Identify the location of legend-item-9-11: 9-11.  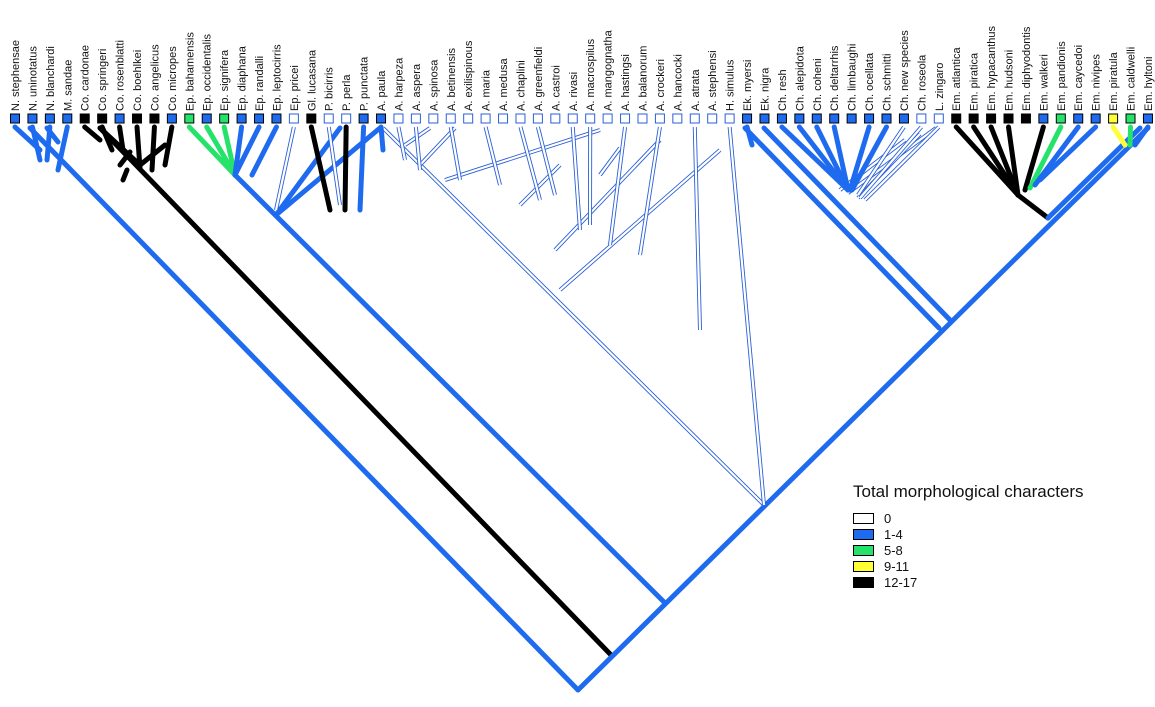
(998, 566).